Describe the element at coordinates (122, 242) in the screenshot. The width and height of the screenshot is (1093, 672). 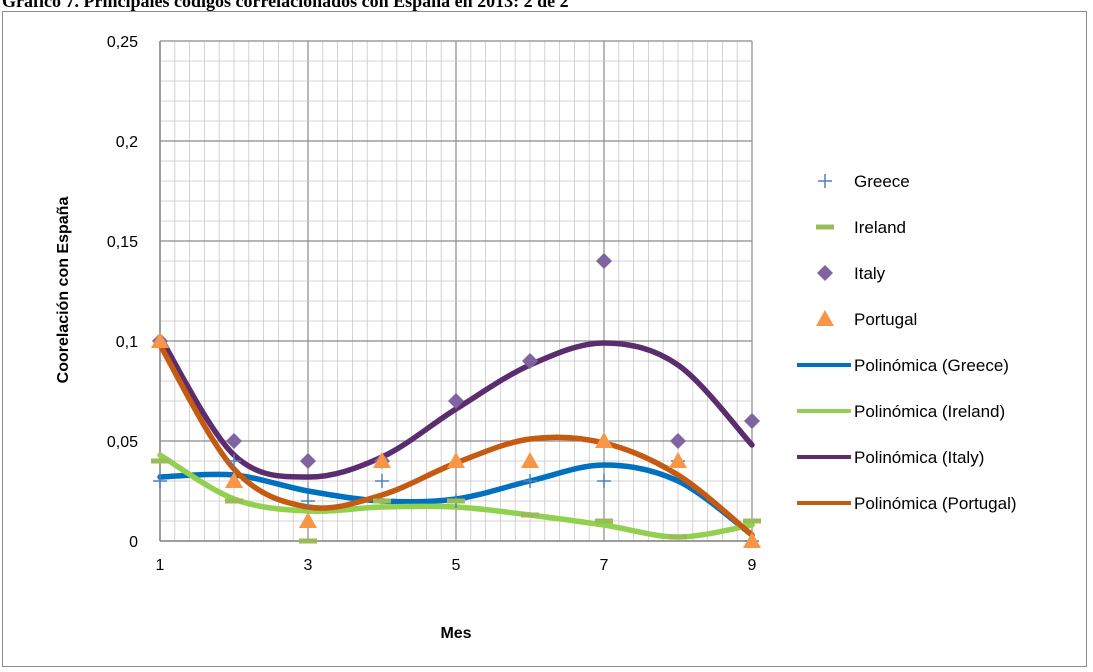
I see `y-tick-label: 0,15` at that location.